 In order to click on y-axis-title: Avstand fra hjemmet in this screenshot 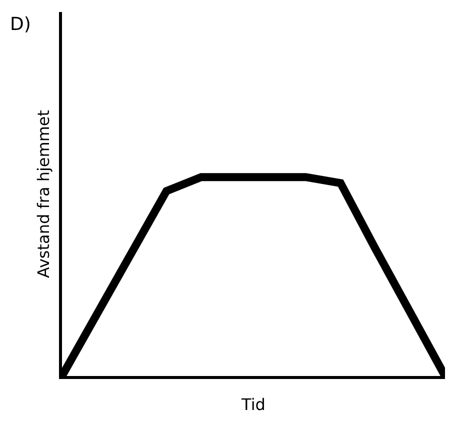, I will do `click(43, 194)`.